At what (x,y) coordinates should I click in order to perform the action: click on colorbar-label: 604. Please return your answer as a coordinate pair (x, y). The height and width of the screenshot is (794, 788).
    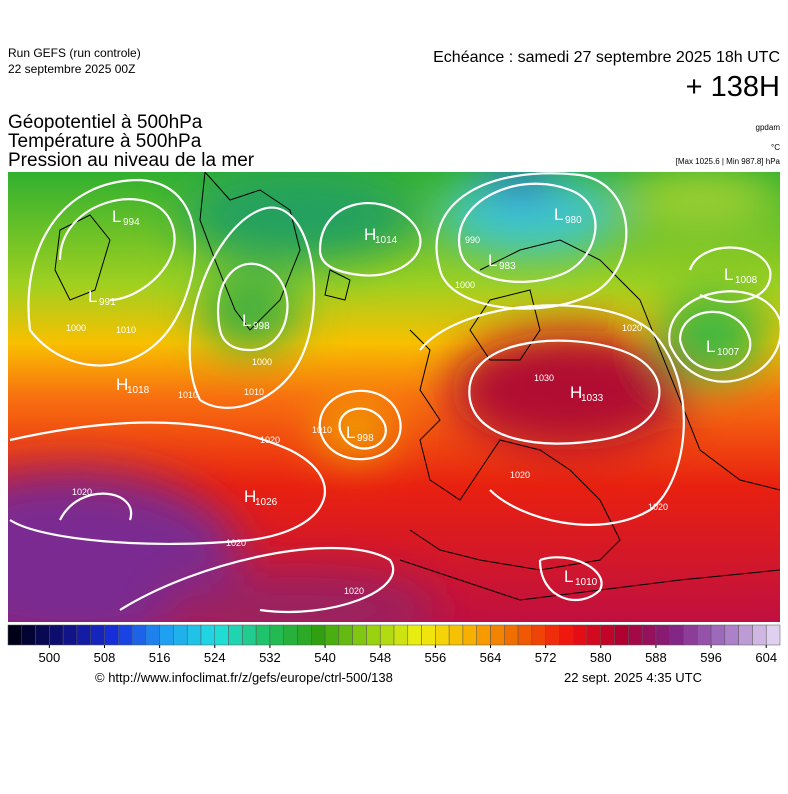
    Looking at the image, I should click on (766, 657).